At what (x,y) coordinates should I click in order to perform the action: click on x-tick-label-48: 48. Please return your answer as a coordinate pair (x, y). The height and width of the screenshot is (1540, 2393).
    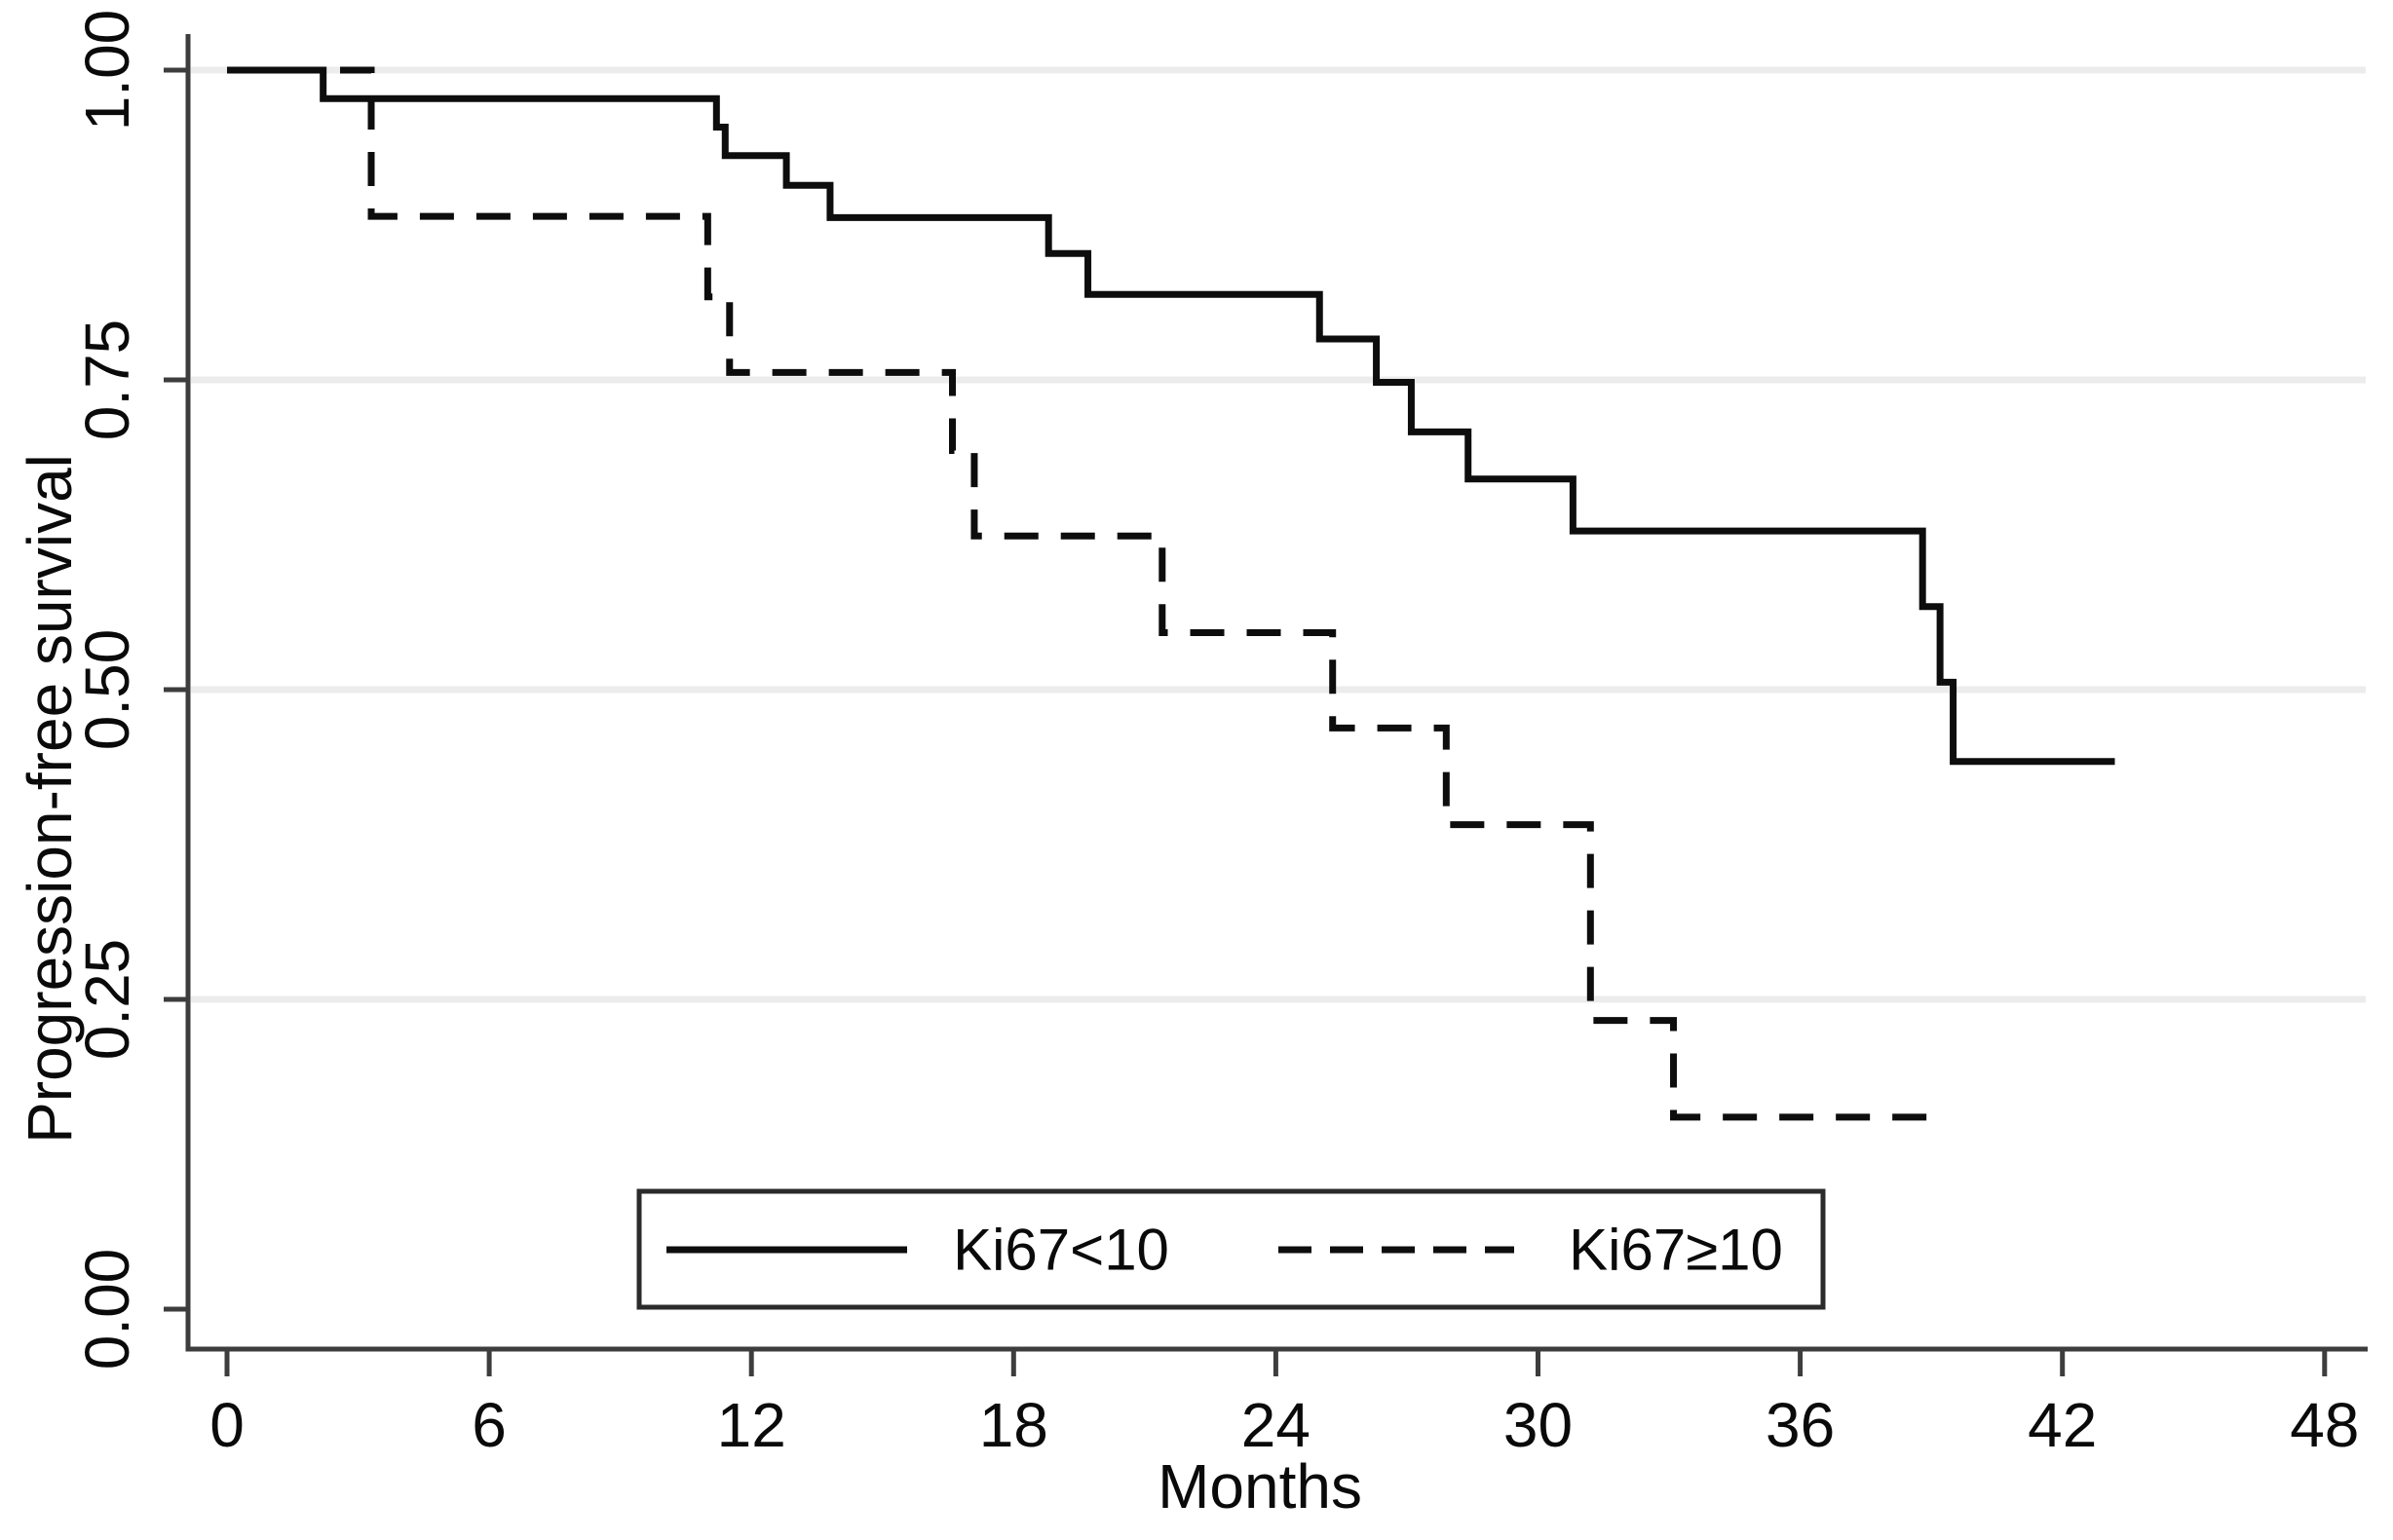
    Looking at the image, I should click on (2324, 1425).